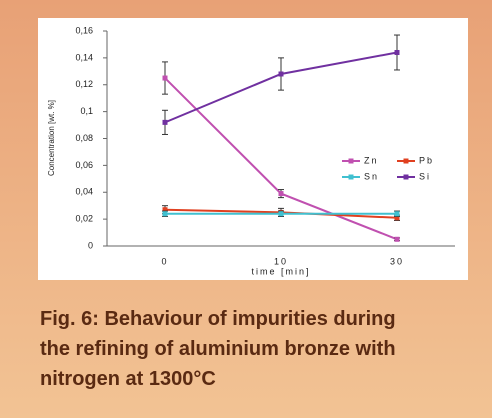  What do you see at coordinates (84, 192) in the screenshot?
I see `y-tick-label: 0,04` at bounding box center [84, 192].